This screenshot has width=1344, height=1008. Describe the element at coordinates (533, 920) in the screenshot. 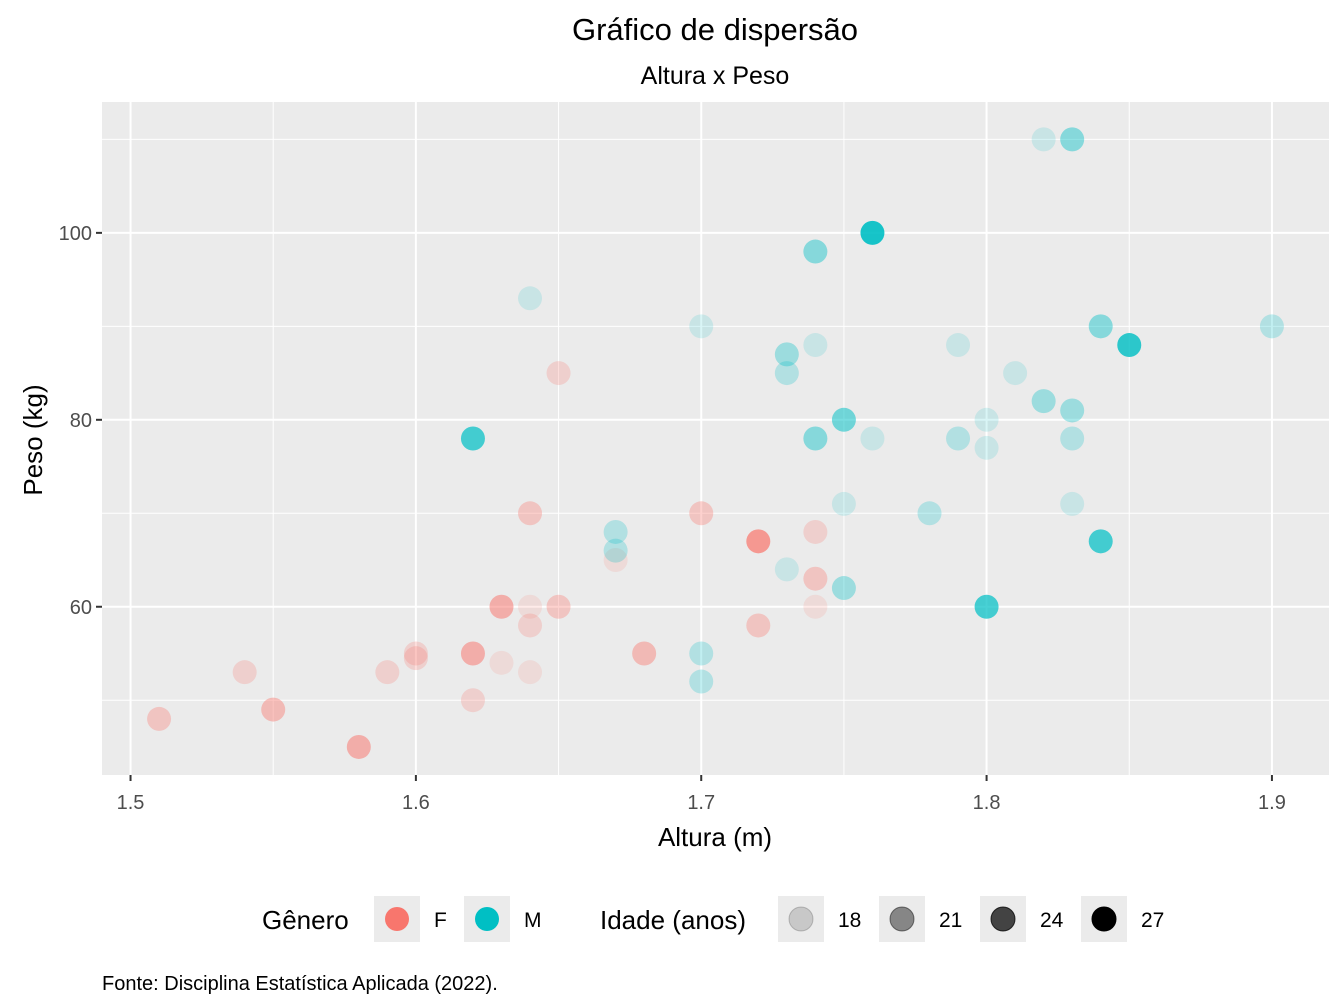

I see `legend-label-m: M` at that location.